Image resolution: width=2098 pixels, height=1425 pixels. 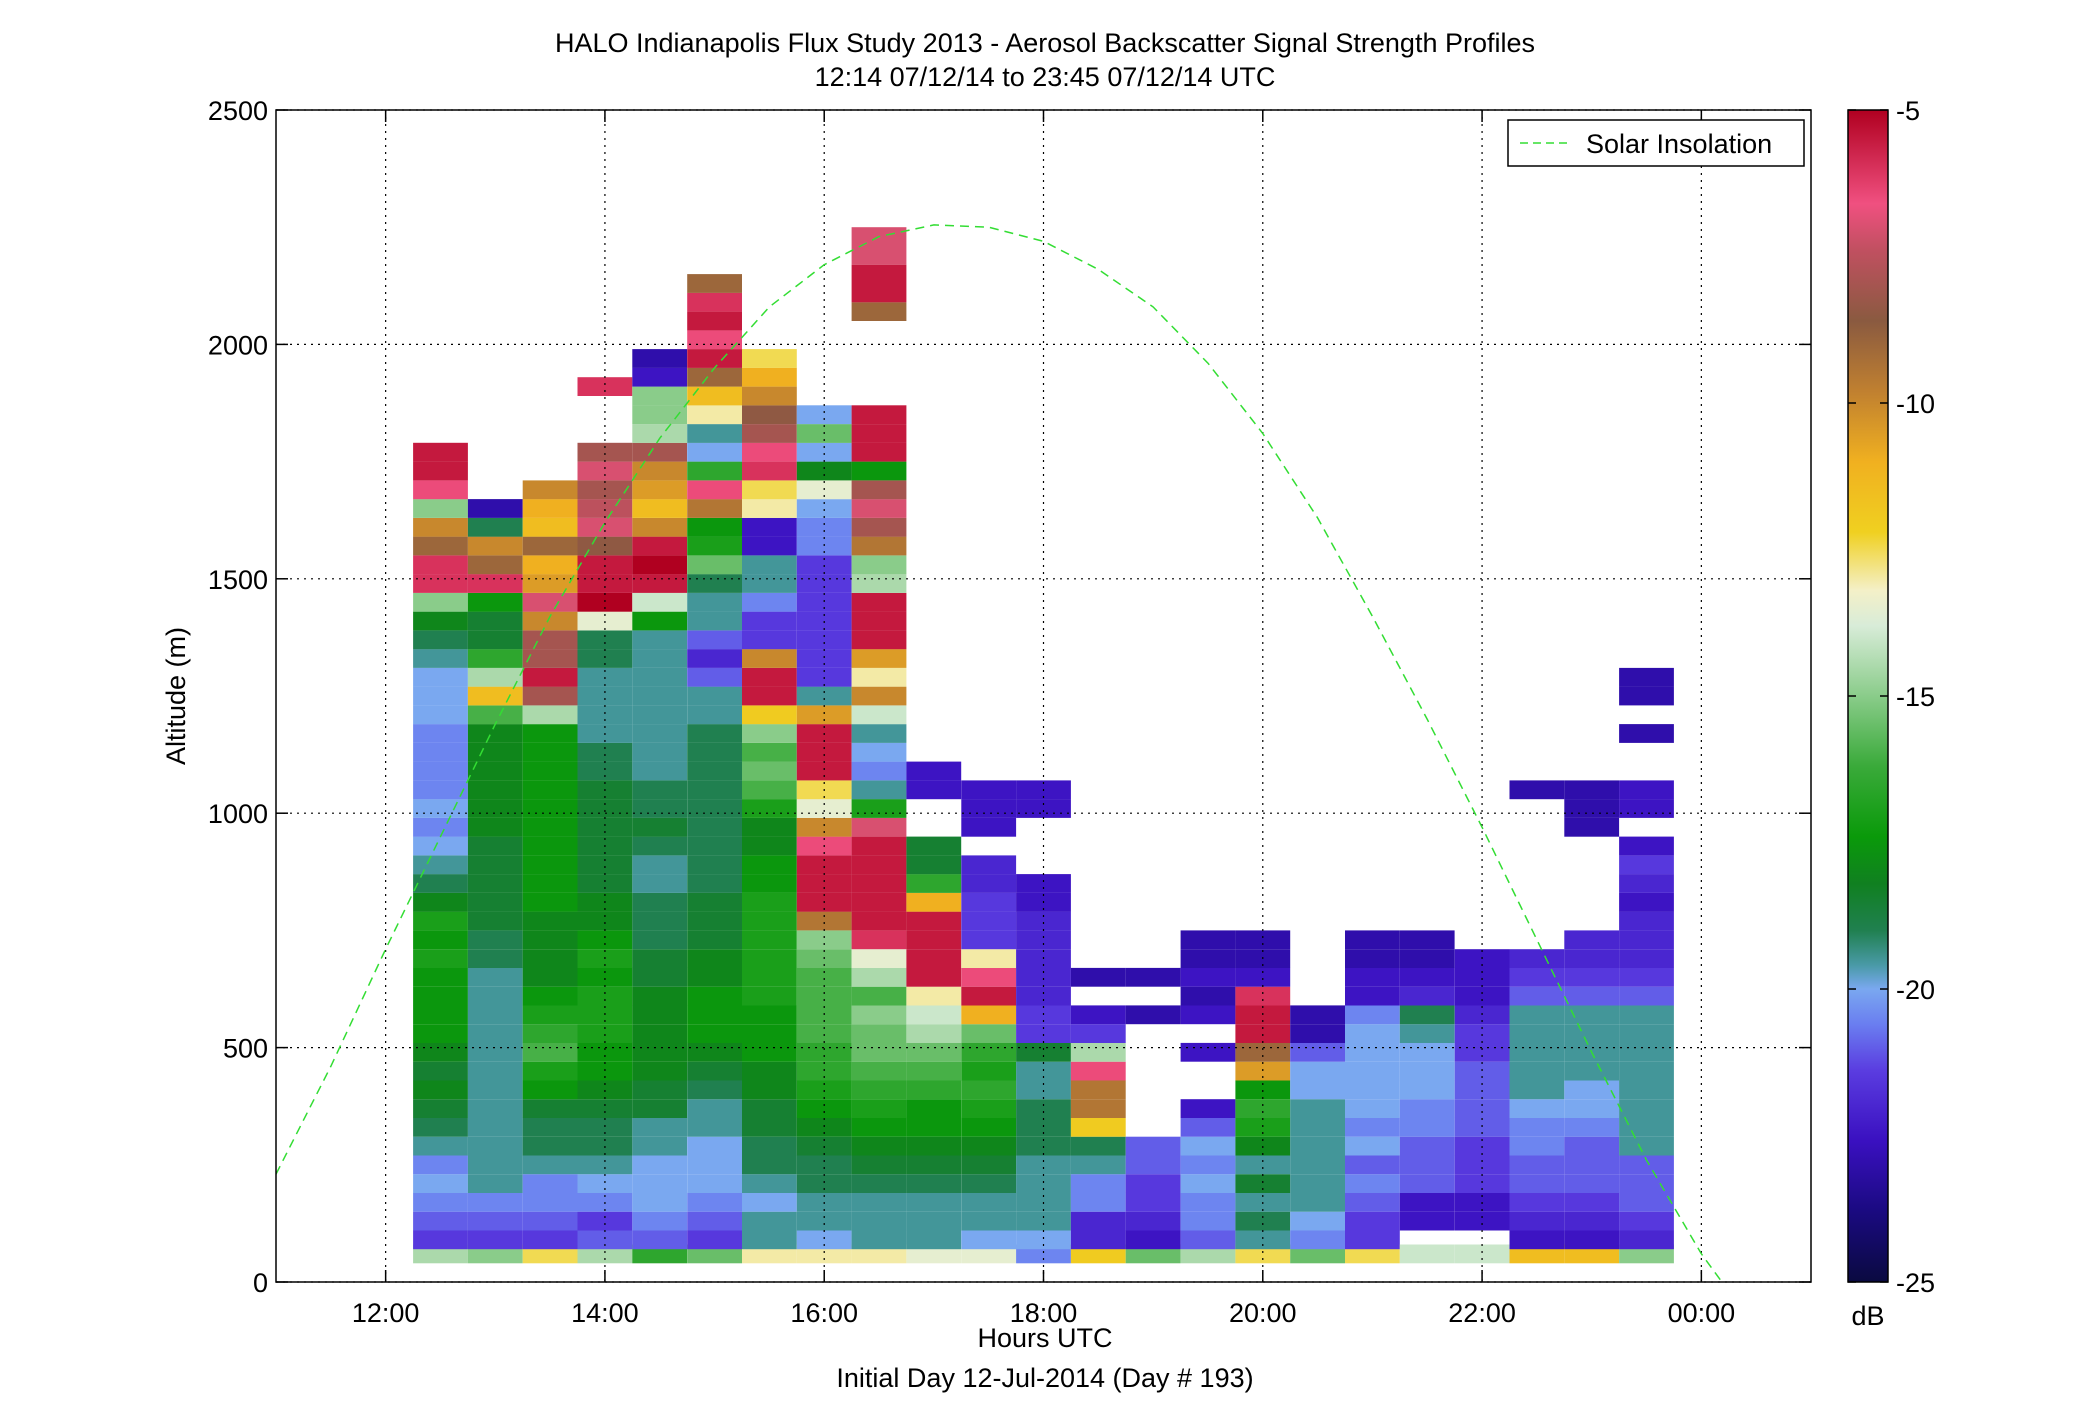 What do you see at coordinates (245, 1049) in the screenshot?
I see `y-tick-label: 500` at bounding box center [245, 1049].